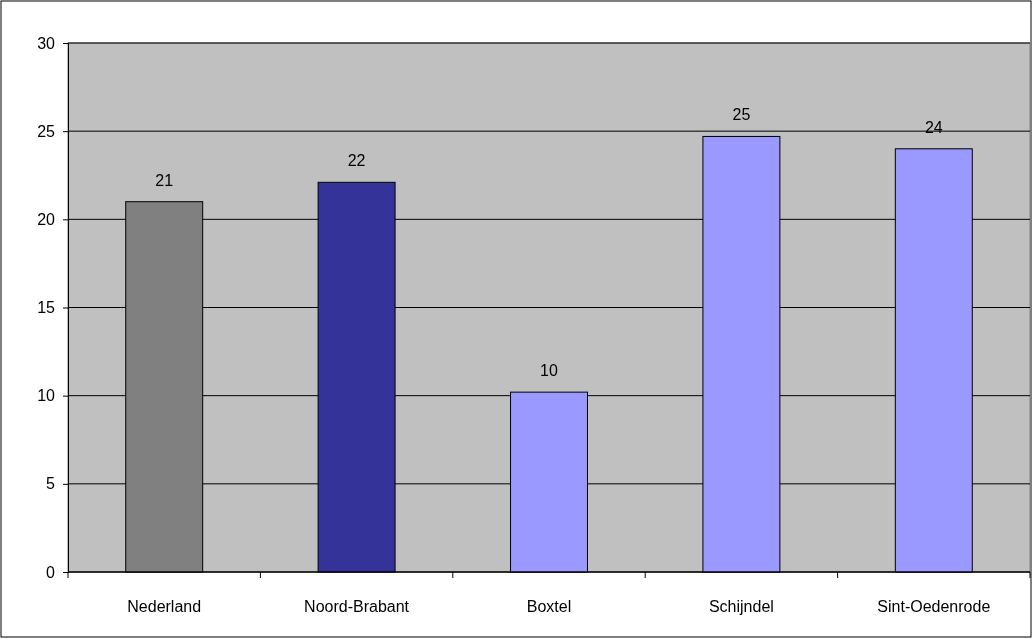 This screenshot has height=639, width=1033. What do you see at coordinates (356, 161) in the screenshot?
I see `data-label: 22` at bounding box center [356, 161].